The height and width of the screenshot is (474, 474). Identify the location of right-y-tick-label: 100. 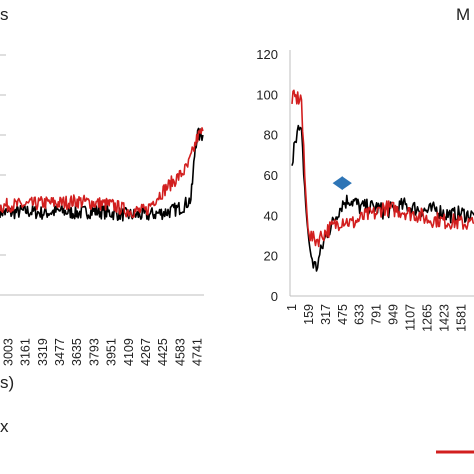
(267, 94).